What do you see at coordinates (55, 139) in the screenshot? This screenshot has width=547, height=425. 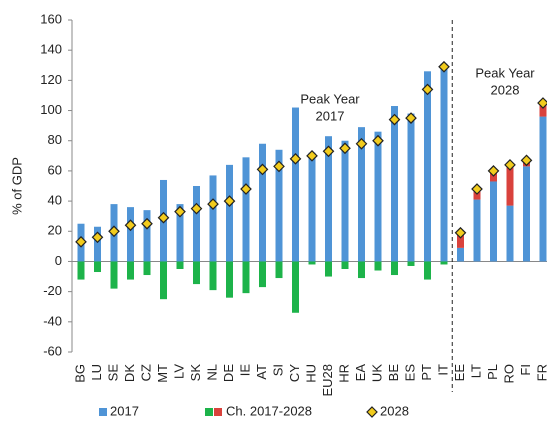 I see `y-tick-label: 80` at bounding box center [55, 139].